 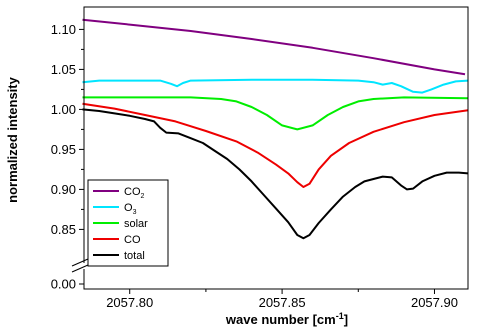 What do you see at coordinates (143, 196) in the screenshot?
I see `legend-label-sub: 2` at bounding box center [143, 196].